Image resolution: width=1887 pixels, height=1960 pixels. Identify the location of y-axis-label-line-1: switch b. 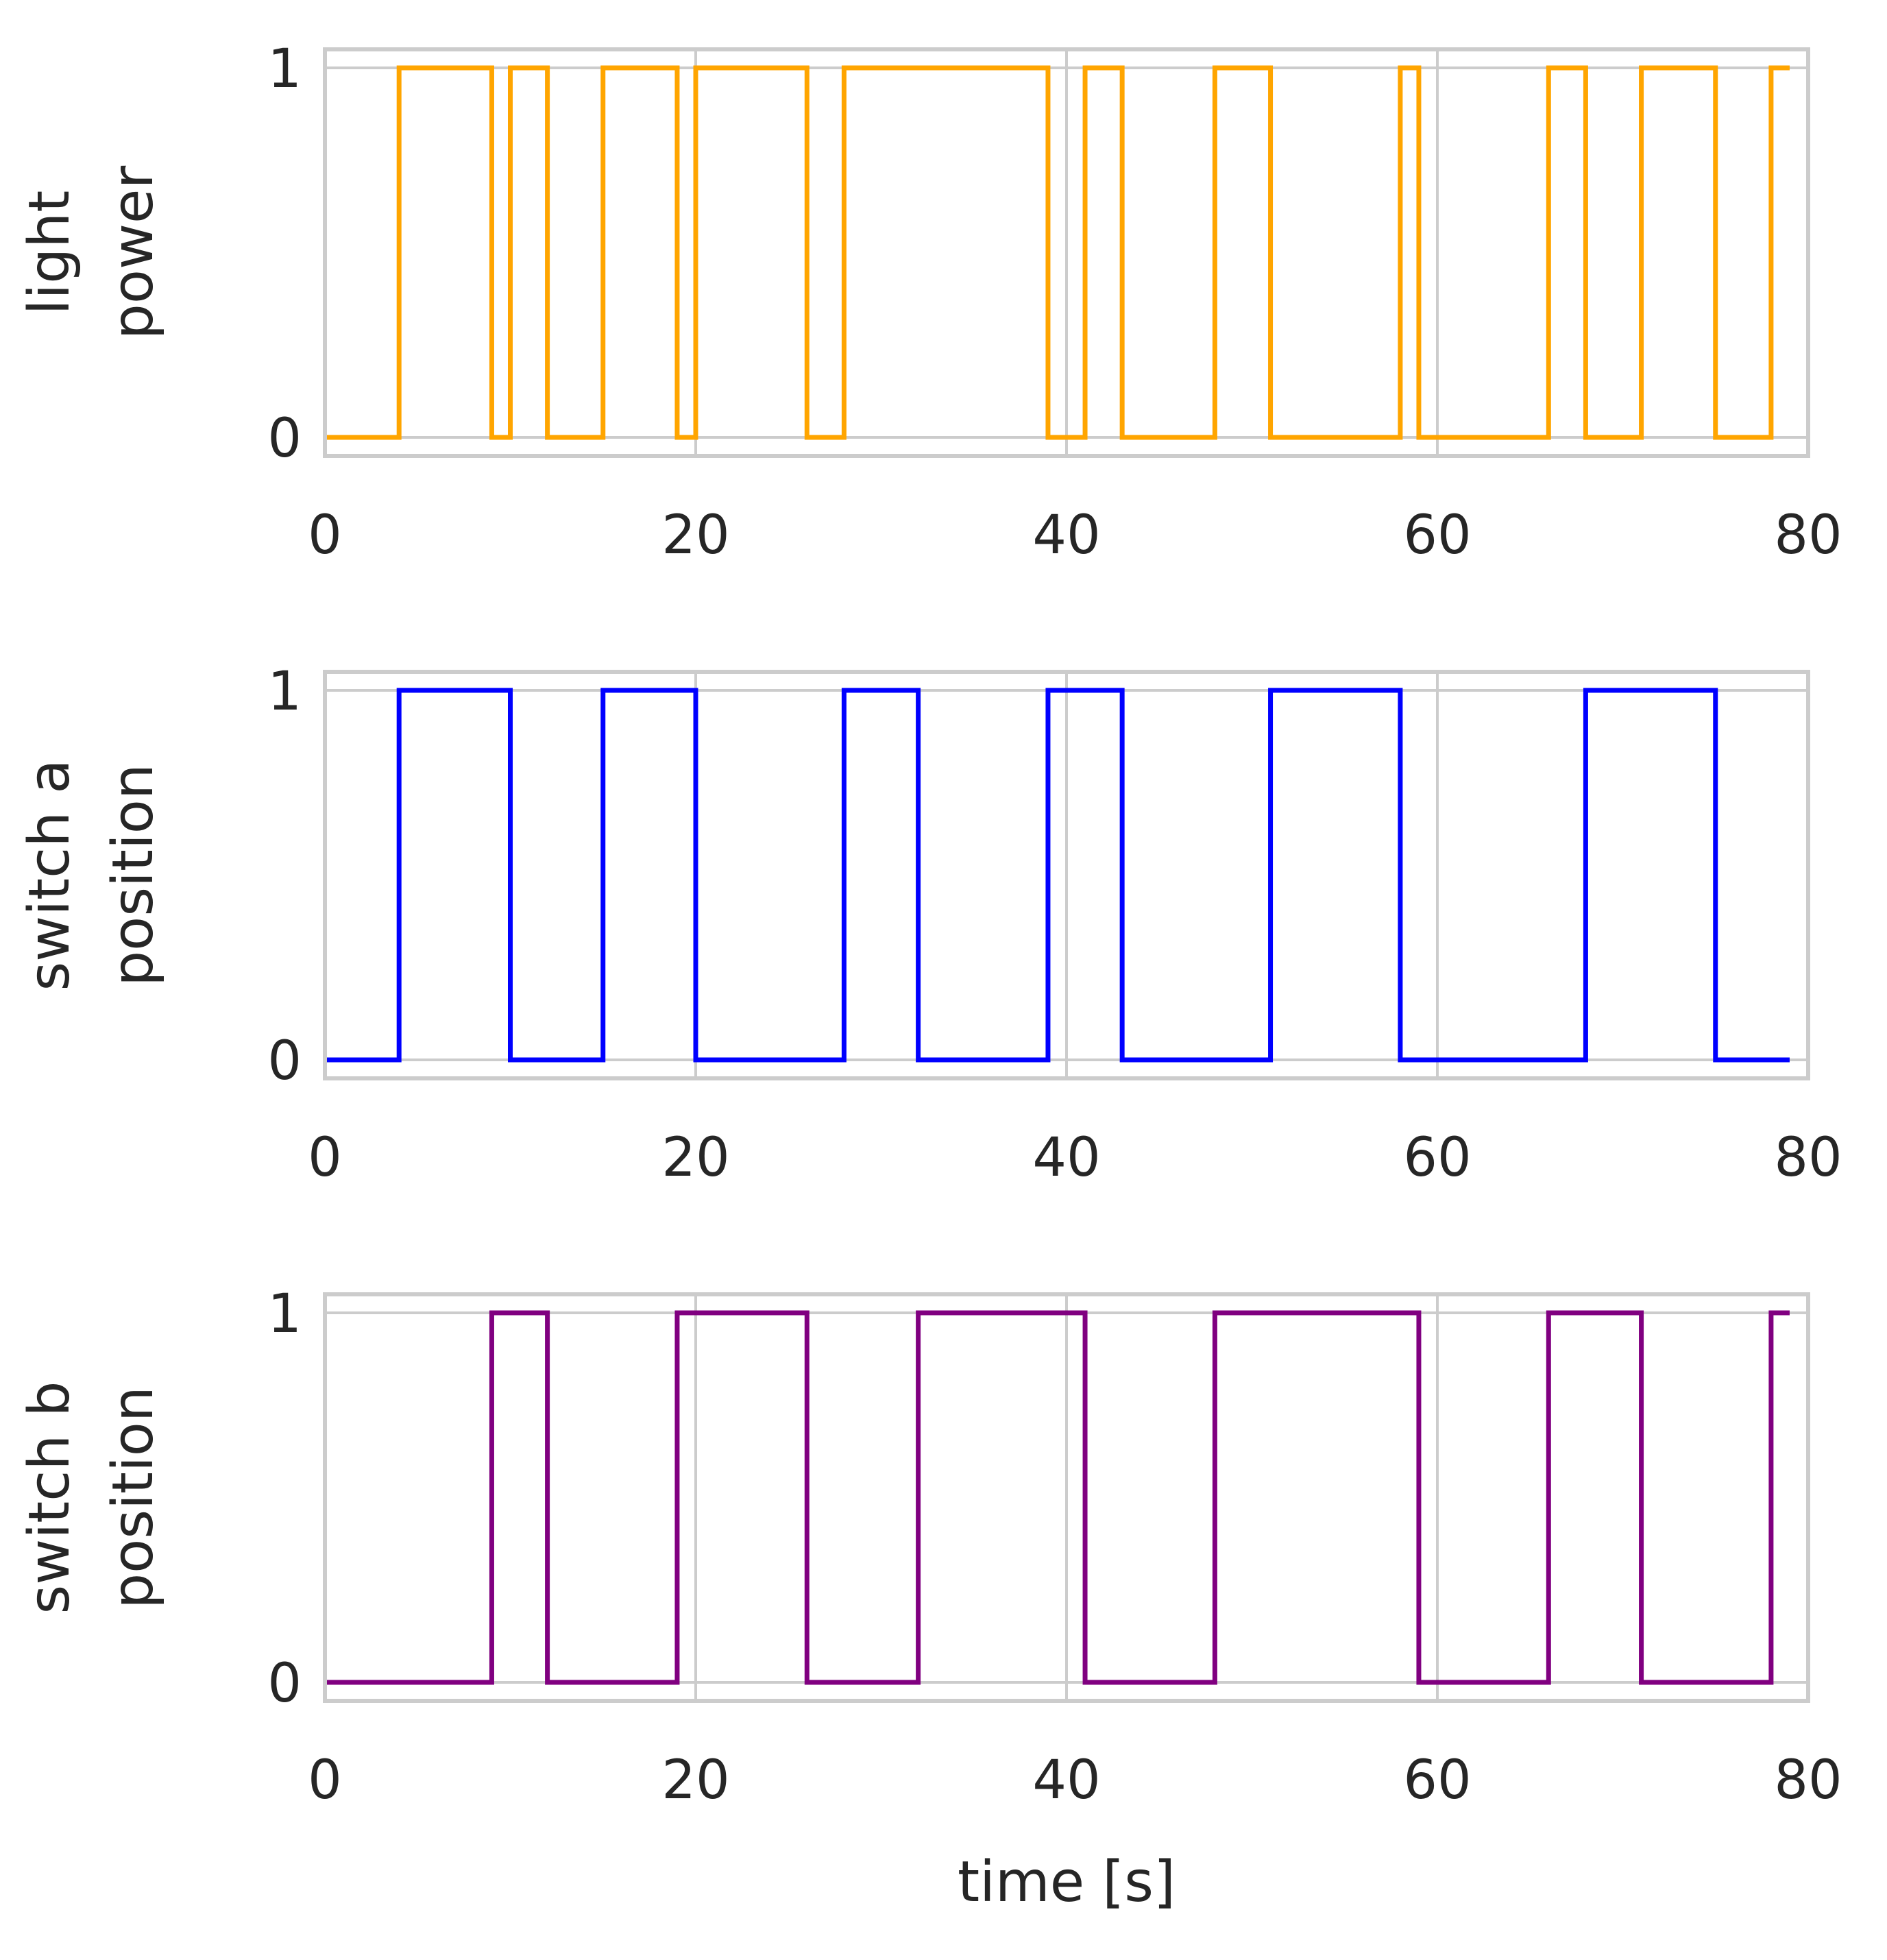
(49, 1497).